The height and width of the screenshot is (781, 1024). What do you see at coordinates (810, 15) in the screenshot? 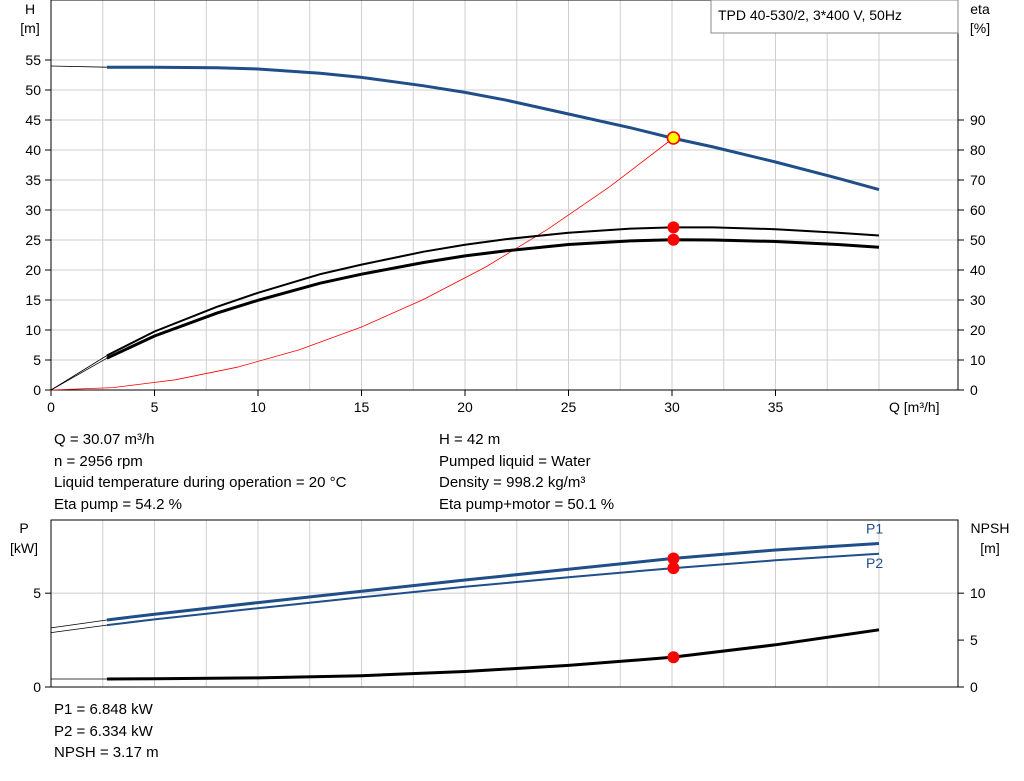
I see `chart-title: TPD 40-530/2, 3*400 V, 50Hz` at bounding box center [810, 15].